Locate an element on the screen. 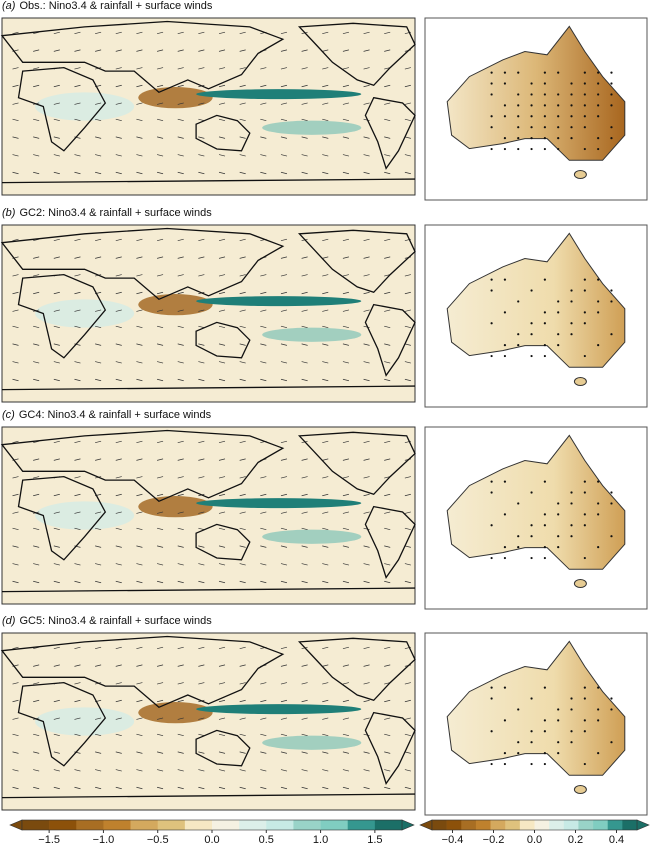 This screenshot has width=650, height=843. panel-label: (d) is located at coordinates (9, 621).